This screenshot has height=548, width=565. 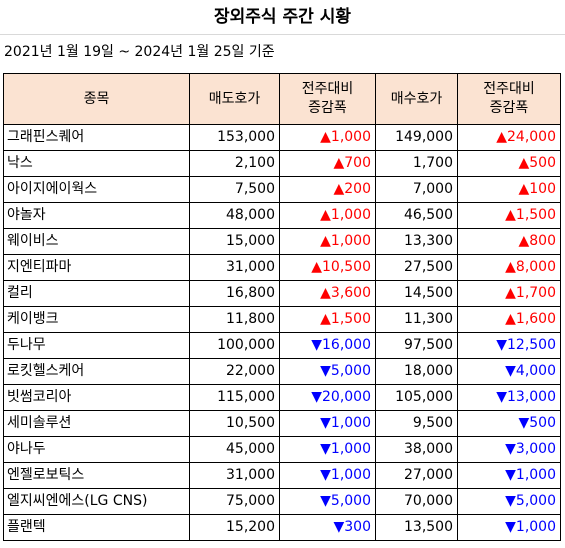 What do you see at coordinates (327, 189) in the screenshot?
I see `ask-change: ▲200` at bounding box center [327, 189].